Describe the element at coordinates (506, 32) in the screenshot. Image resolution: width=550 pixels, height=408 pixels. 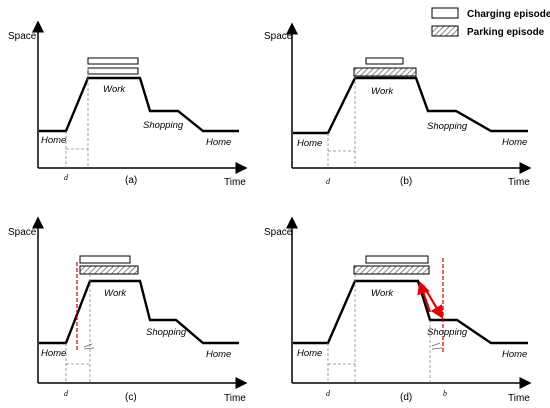
I see `legend-parking-label: Parking episode` at that location.